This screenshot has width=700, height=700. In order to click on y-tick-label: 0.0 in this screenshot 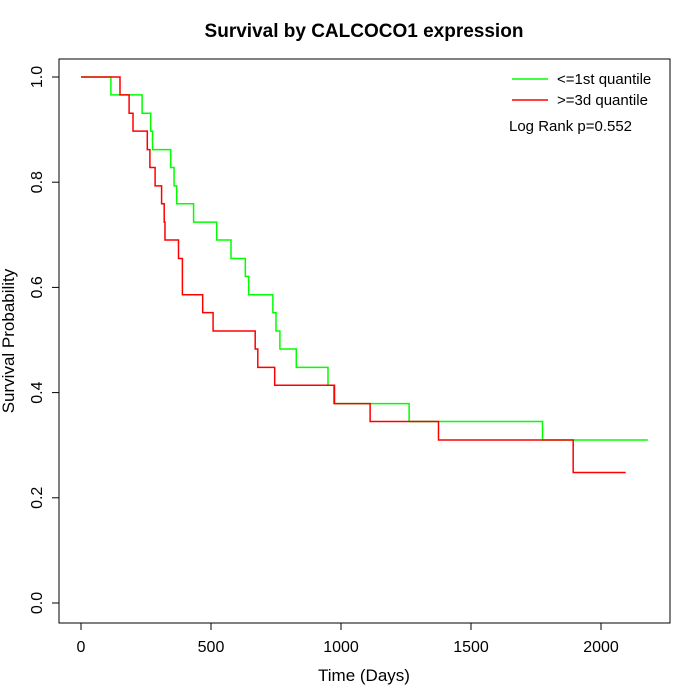, I will do `click(37, 603)`.